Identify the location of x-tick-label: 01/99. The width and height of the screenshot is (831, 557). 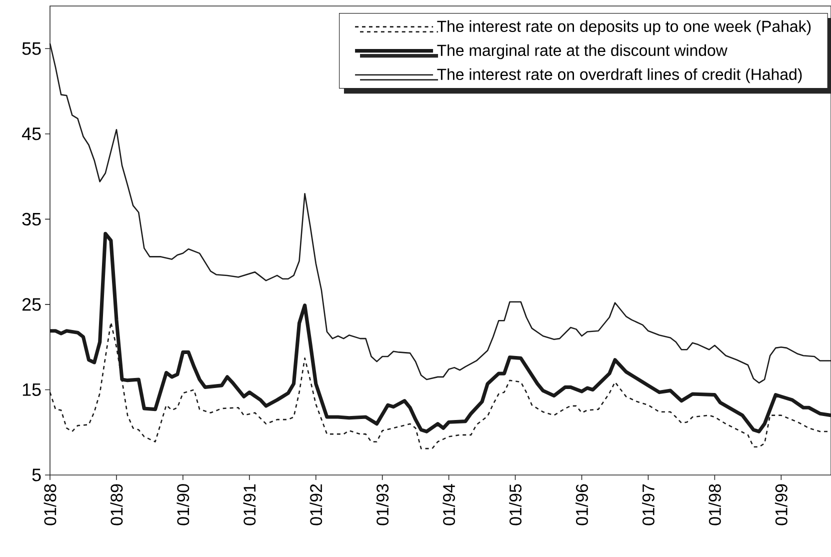
(781, 505).